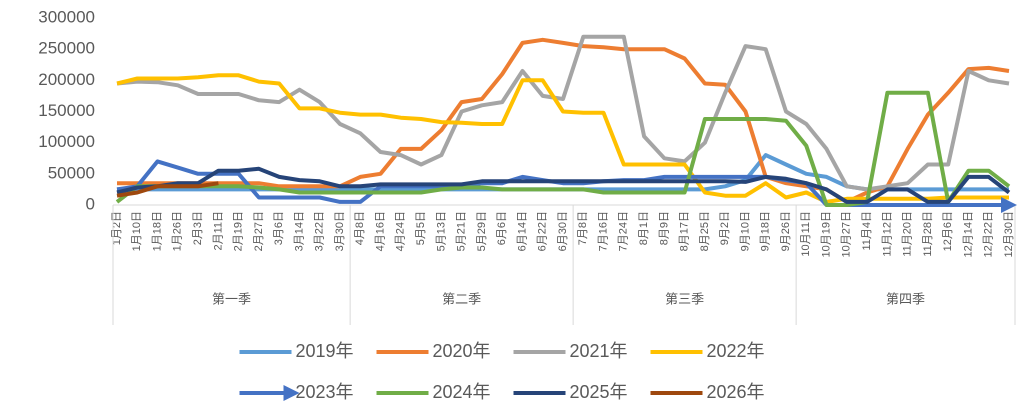 The width and height of the screenshot is (1017, 409). Describe the element at coordinates (401, 231) in the screenshot. I see `x-tick-label: 4月24日` at that location.